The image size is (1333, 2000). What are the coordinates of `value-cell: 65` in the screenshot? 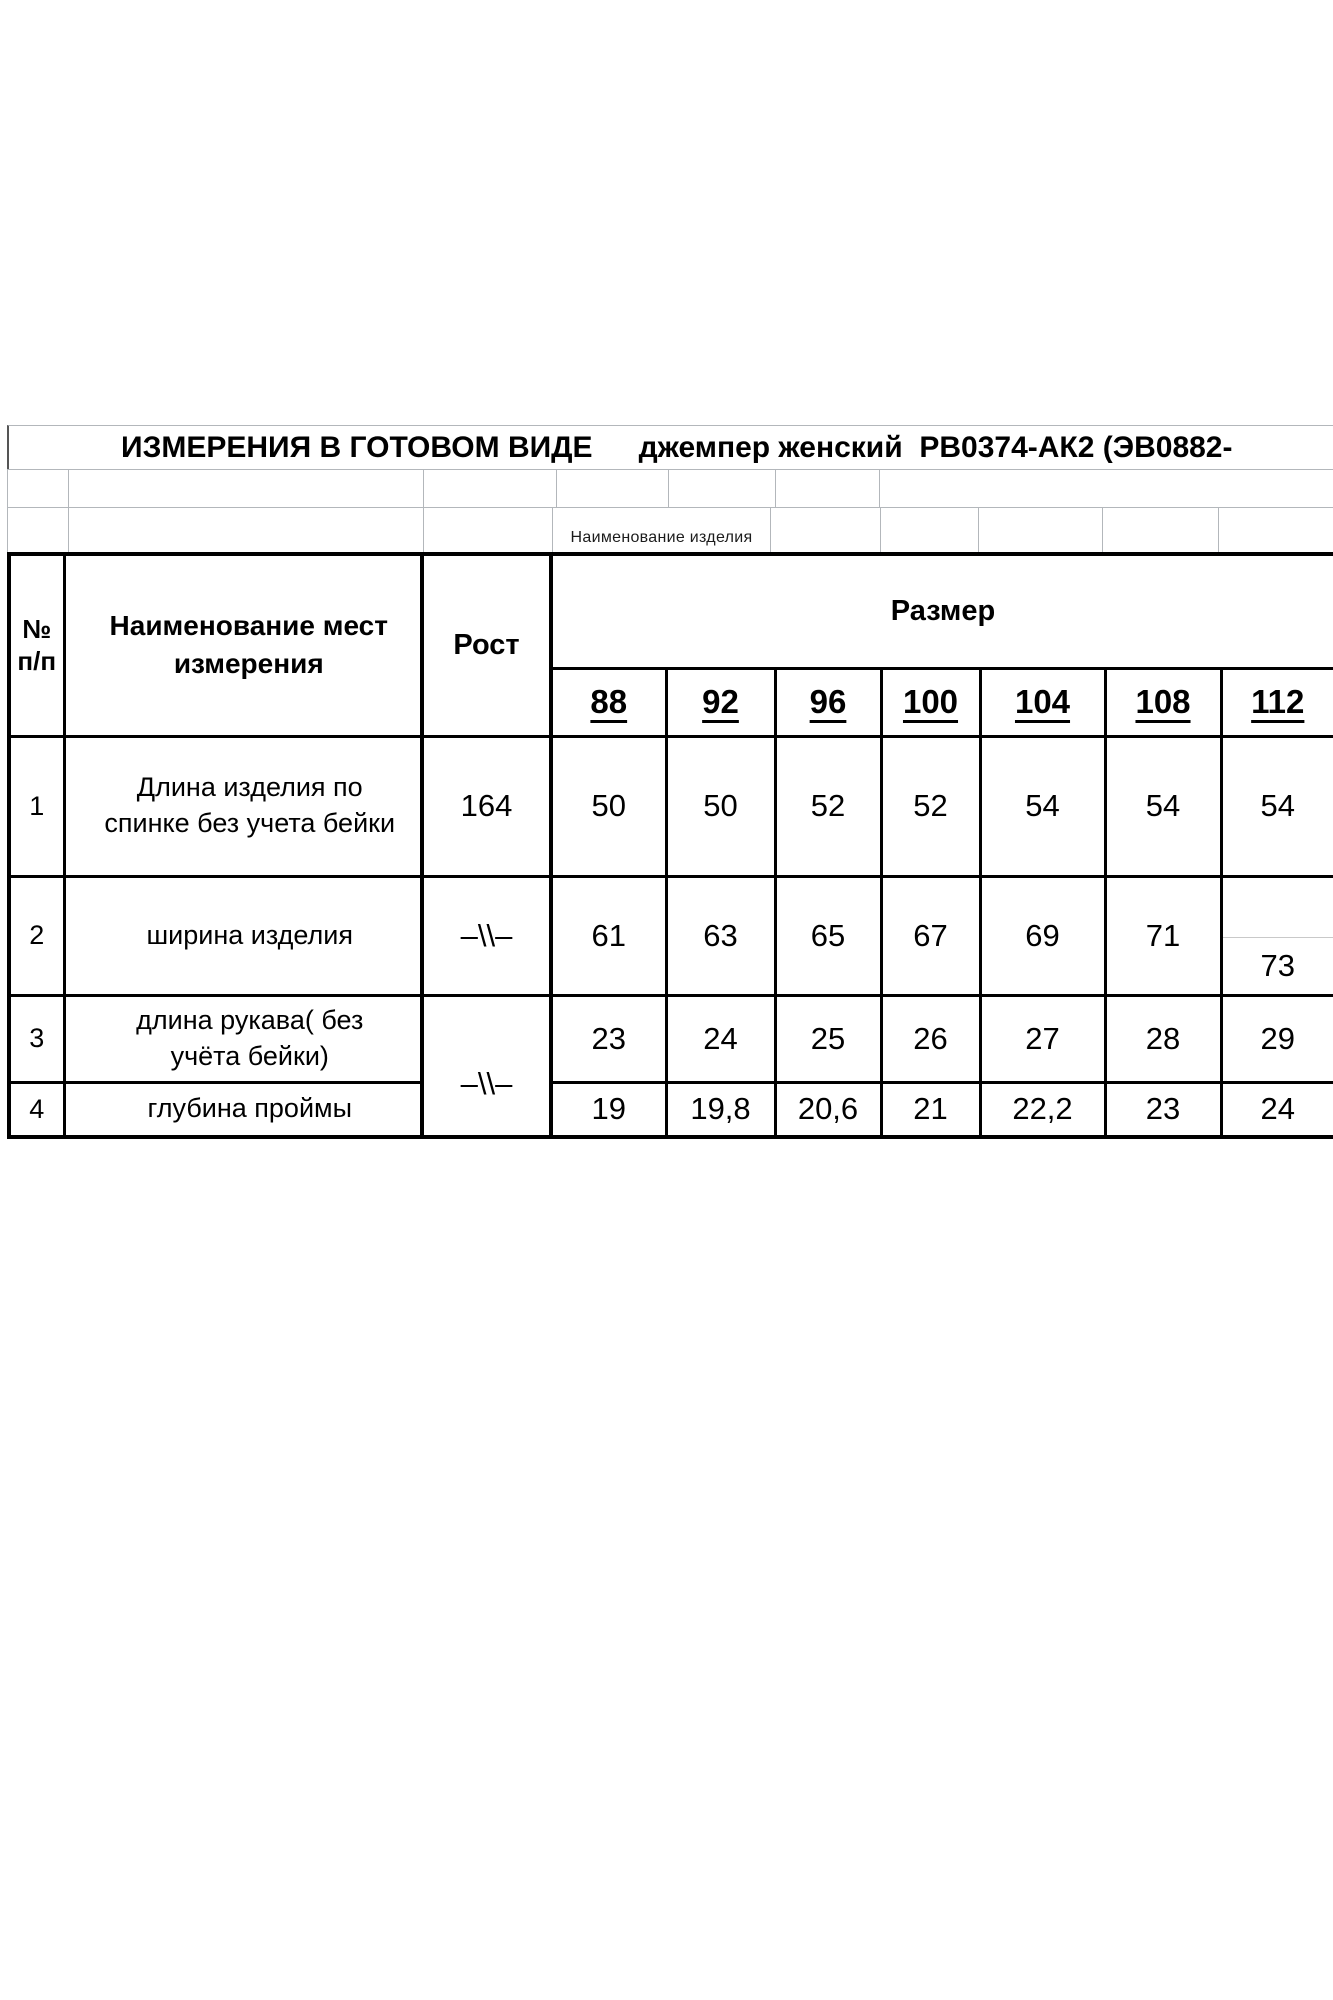 It's located at (828, 935).